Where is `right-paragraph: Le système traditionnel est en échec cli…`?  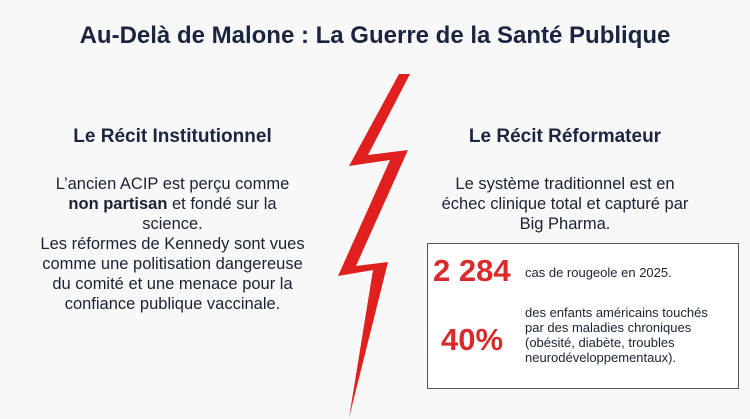 right-paragraph: Le système traditionnel est en échec cli… is located at coordinates (565, 204).